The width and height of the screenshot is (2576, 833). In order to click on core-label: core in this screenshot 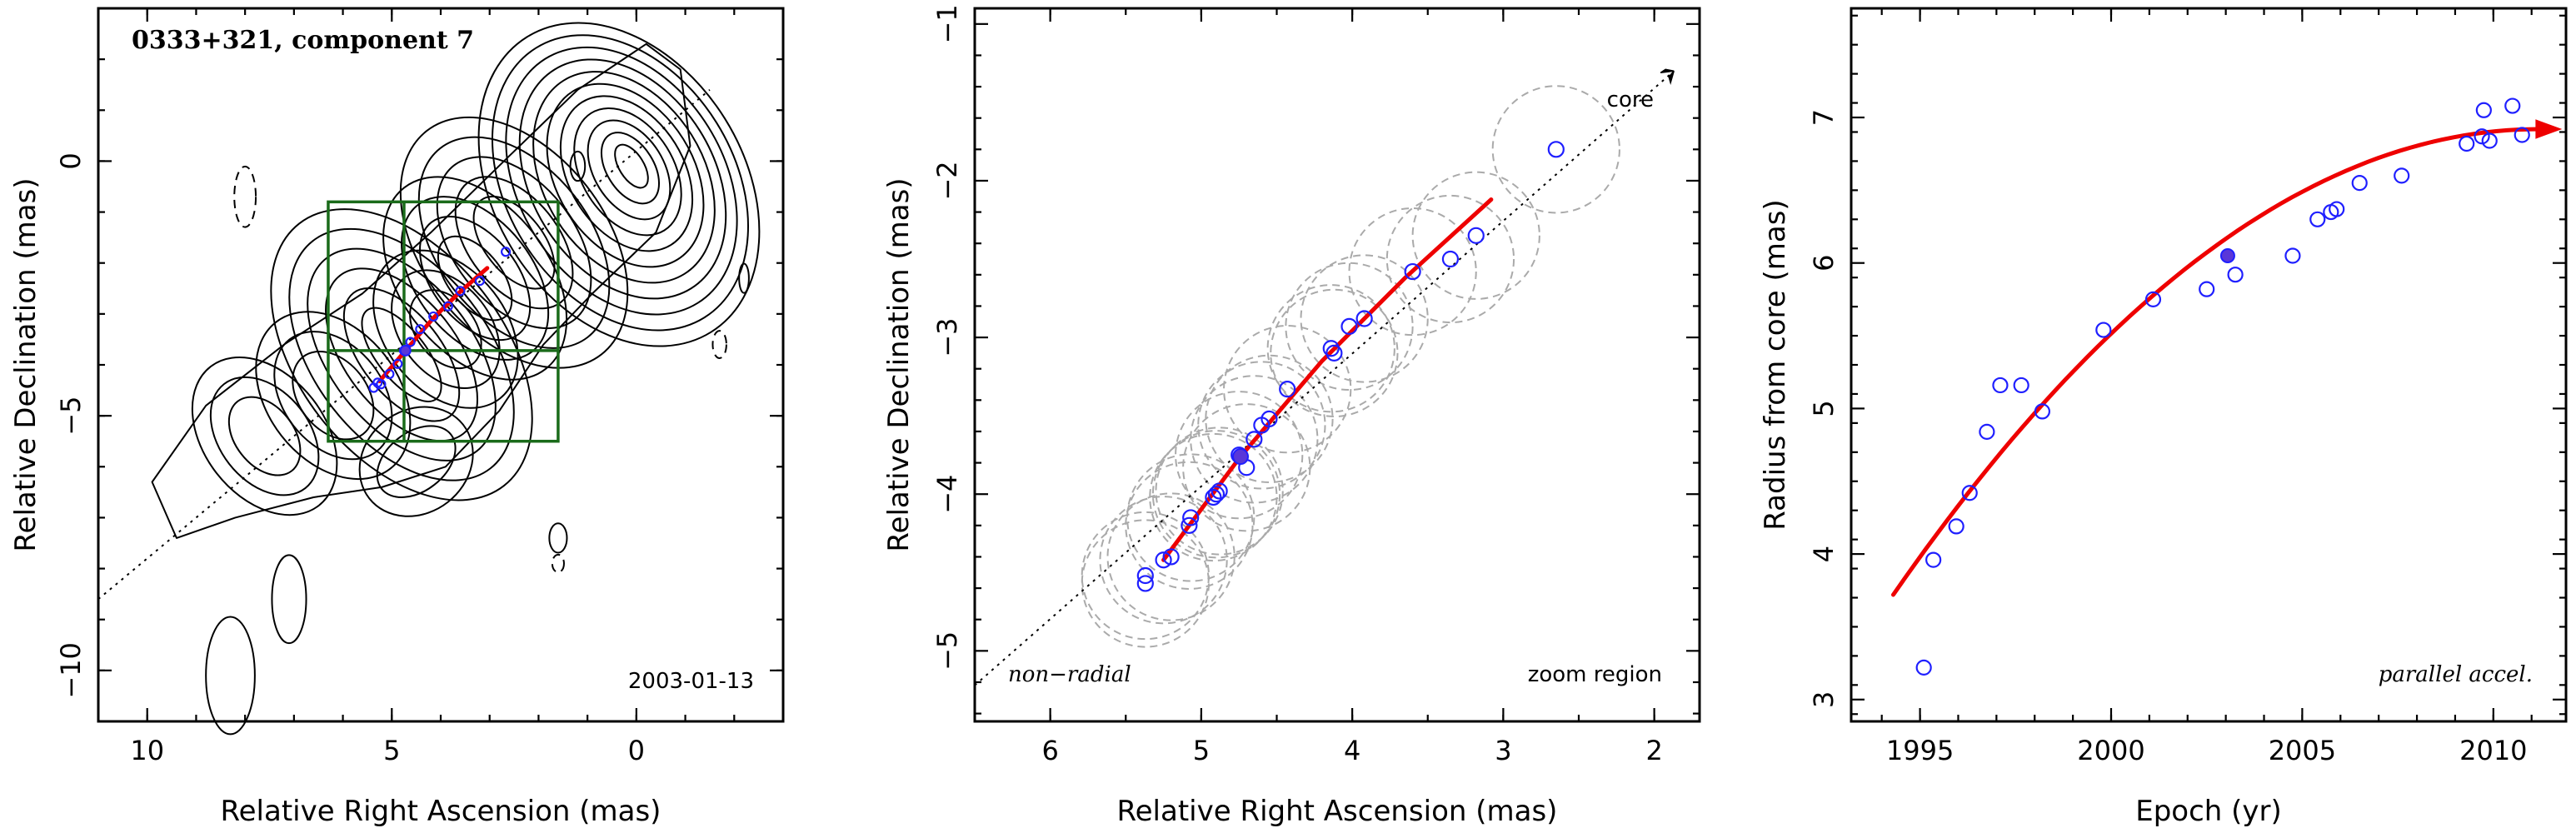, I will do `click(1630, 99)`.